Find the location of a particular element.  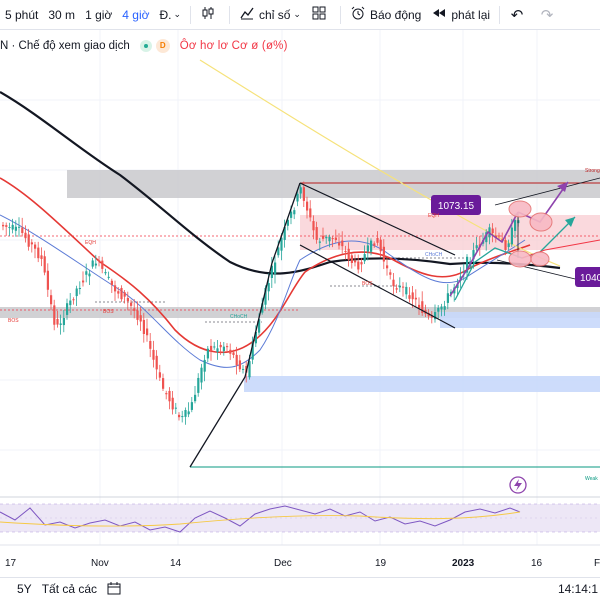

annotation-choch: CHoCH is located at coordinates (434, 255).